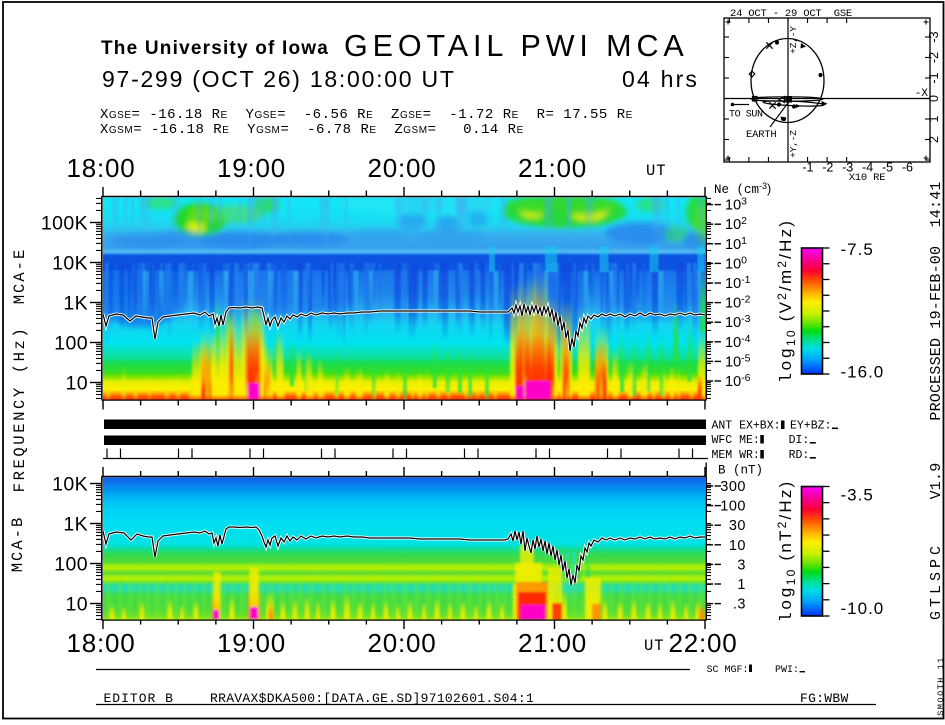 Image resolution: width=945 pixels, height=725 pixels. I want to click on svg-text: WFC ME:, so click(736, 440).